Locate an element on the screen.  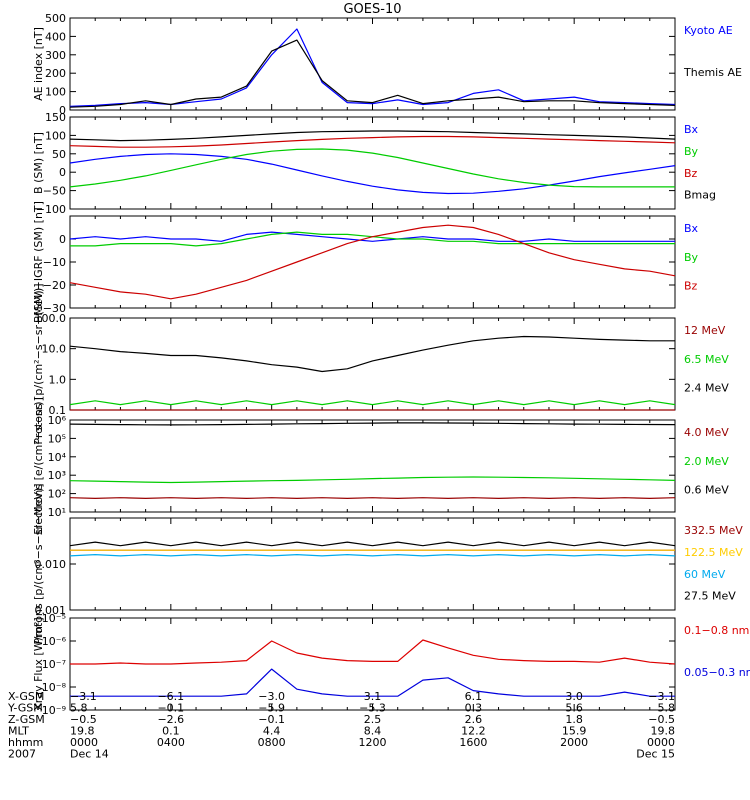
footer-cell: −3.0 is located at coordinates (271, 696).